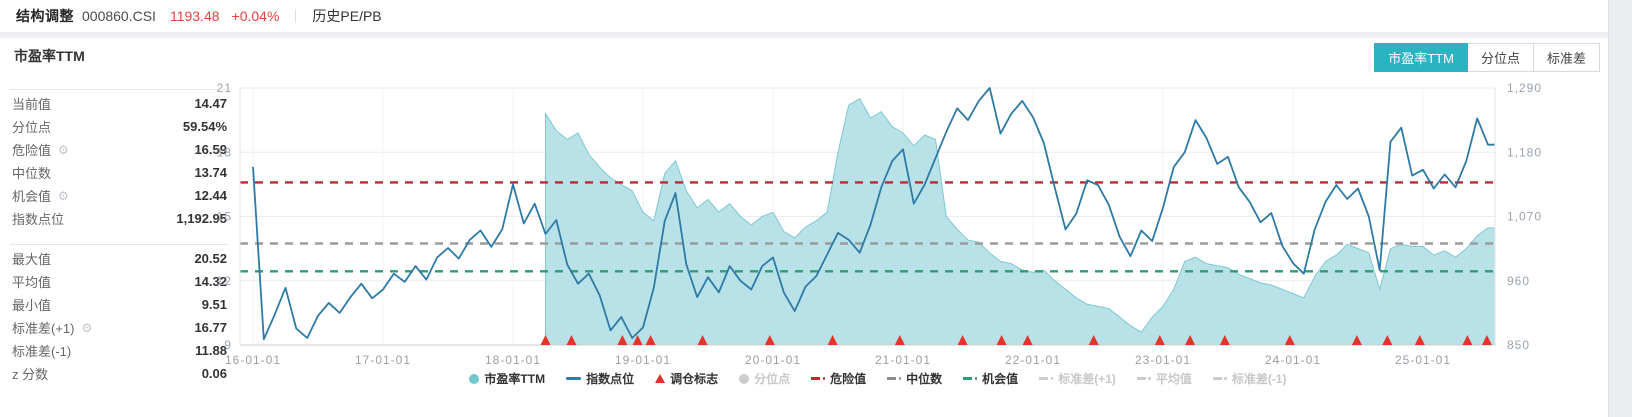 Image resolution: width=1632 pixels, height=417 pixels. What do you see at coordinates (119, 259) in the screenshot?
I see `stat-max: 最大值 20.52` at bounding box center [119, 259].